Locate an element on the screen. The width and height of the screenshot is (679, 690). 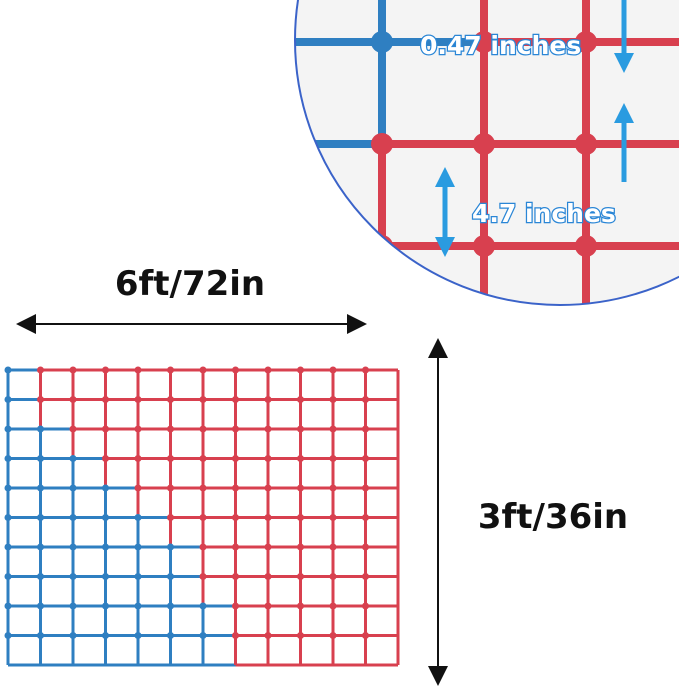
mesh-label: 4.7 inches is located at coordinates (544, 213).